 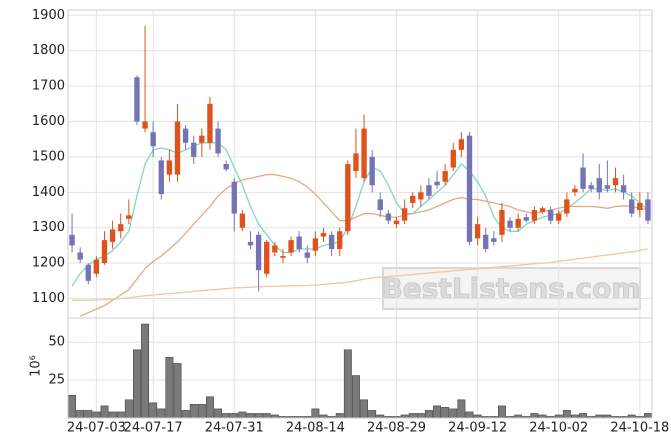 What do you see at coordinates (510, 288) in the screenshot?
I see `watermark: BestListens.com` at bounding box center [510, 288].